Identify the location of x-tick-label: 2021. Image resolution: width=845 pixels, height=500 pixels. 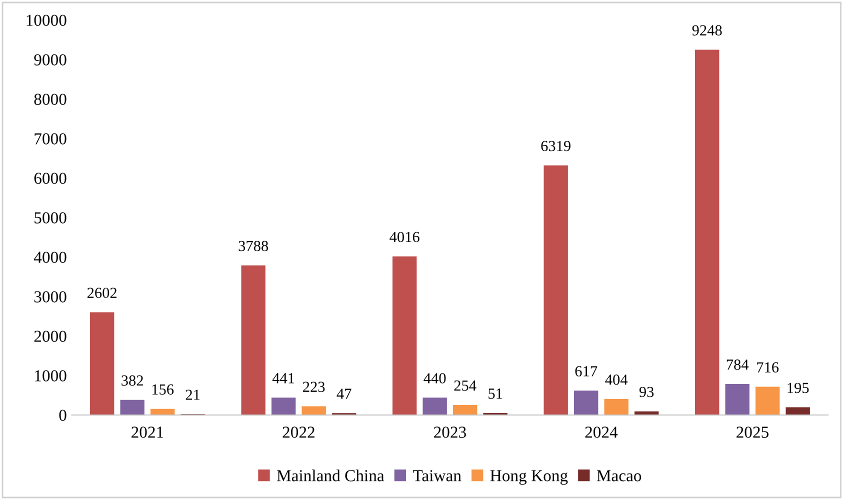
(148, 432).